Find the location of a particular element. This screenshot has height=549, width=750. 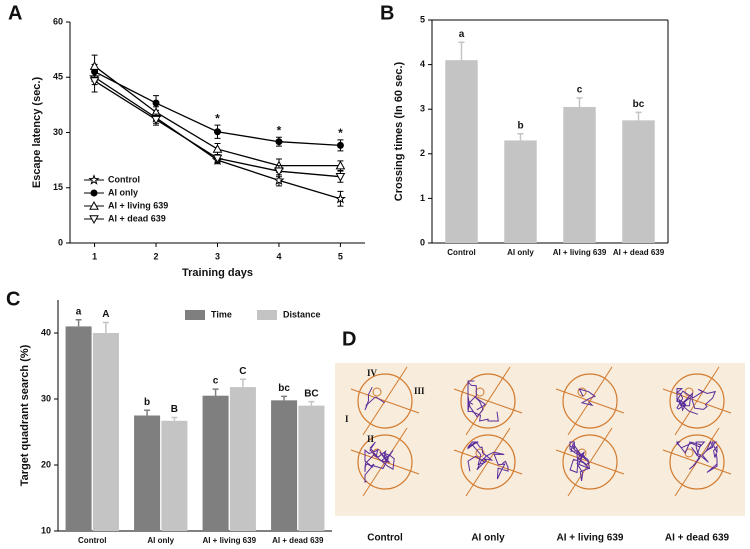

y-tick-label: 1 is located at coordinates (422, 198).